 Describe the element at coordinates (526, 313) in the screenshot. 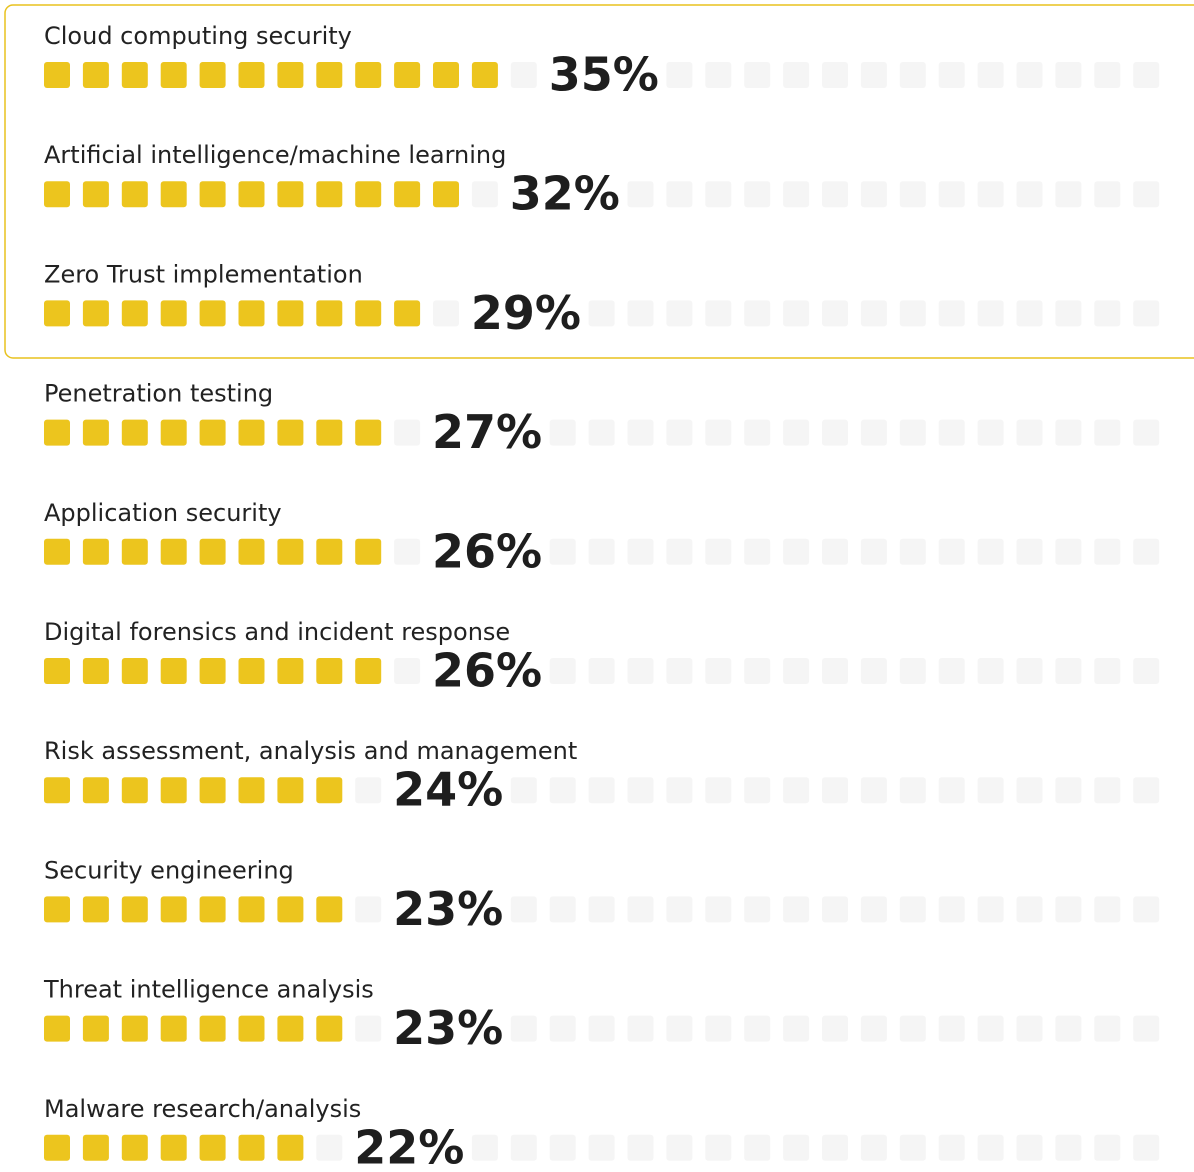

I see `value-label: 29%` at that location.